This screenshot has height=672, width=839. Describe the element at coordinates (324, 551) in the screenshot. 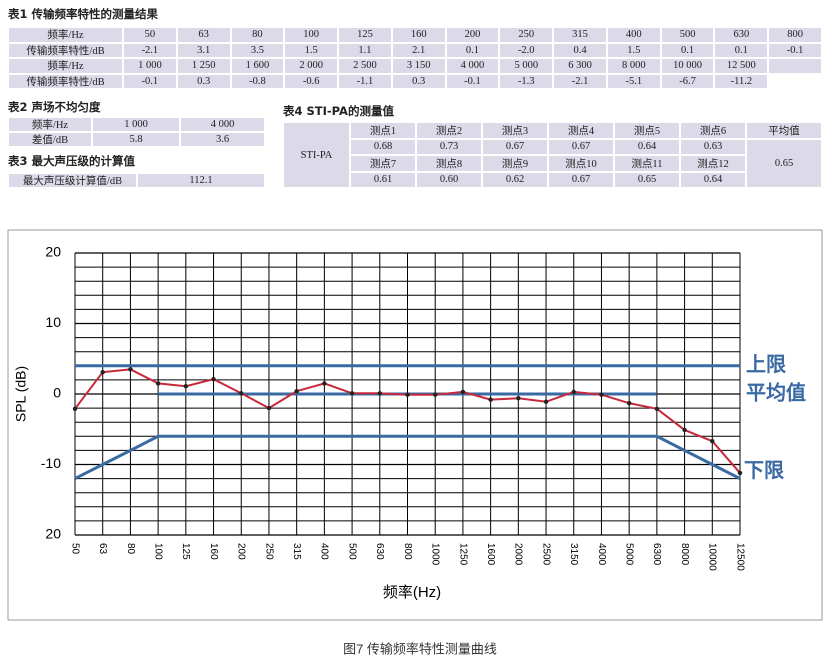

I see `x-tick-label: 400` at that location.